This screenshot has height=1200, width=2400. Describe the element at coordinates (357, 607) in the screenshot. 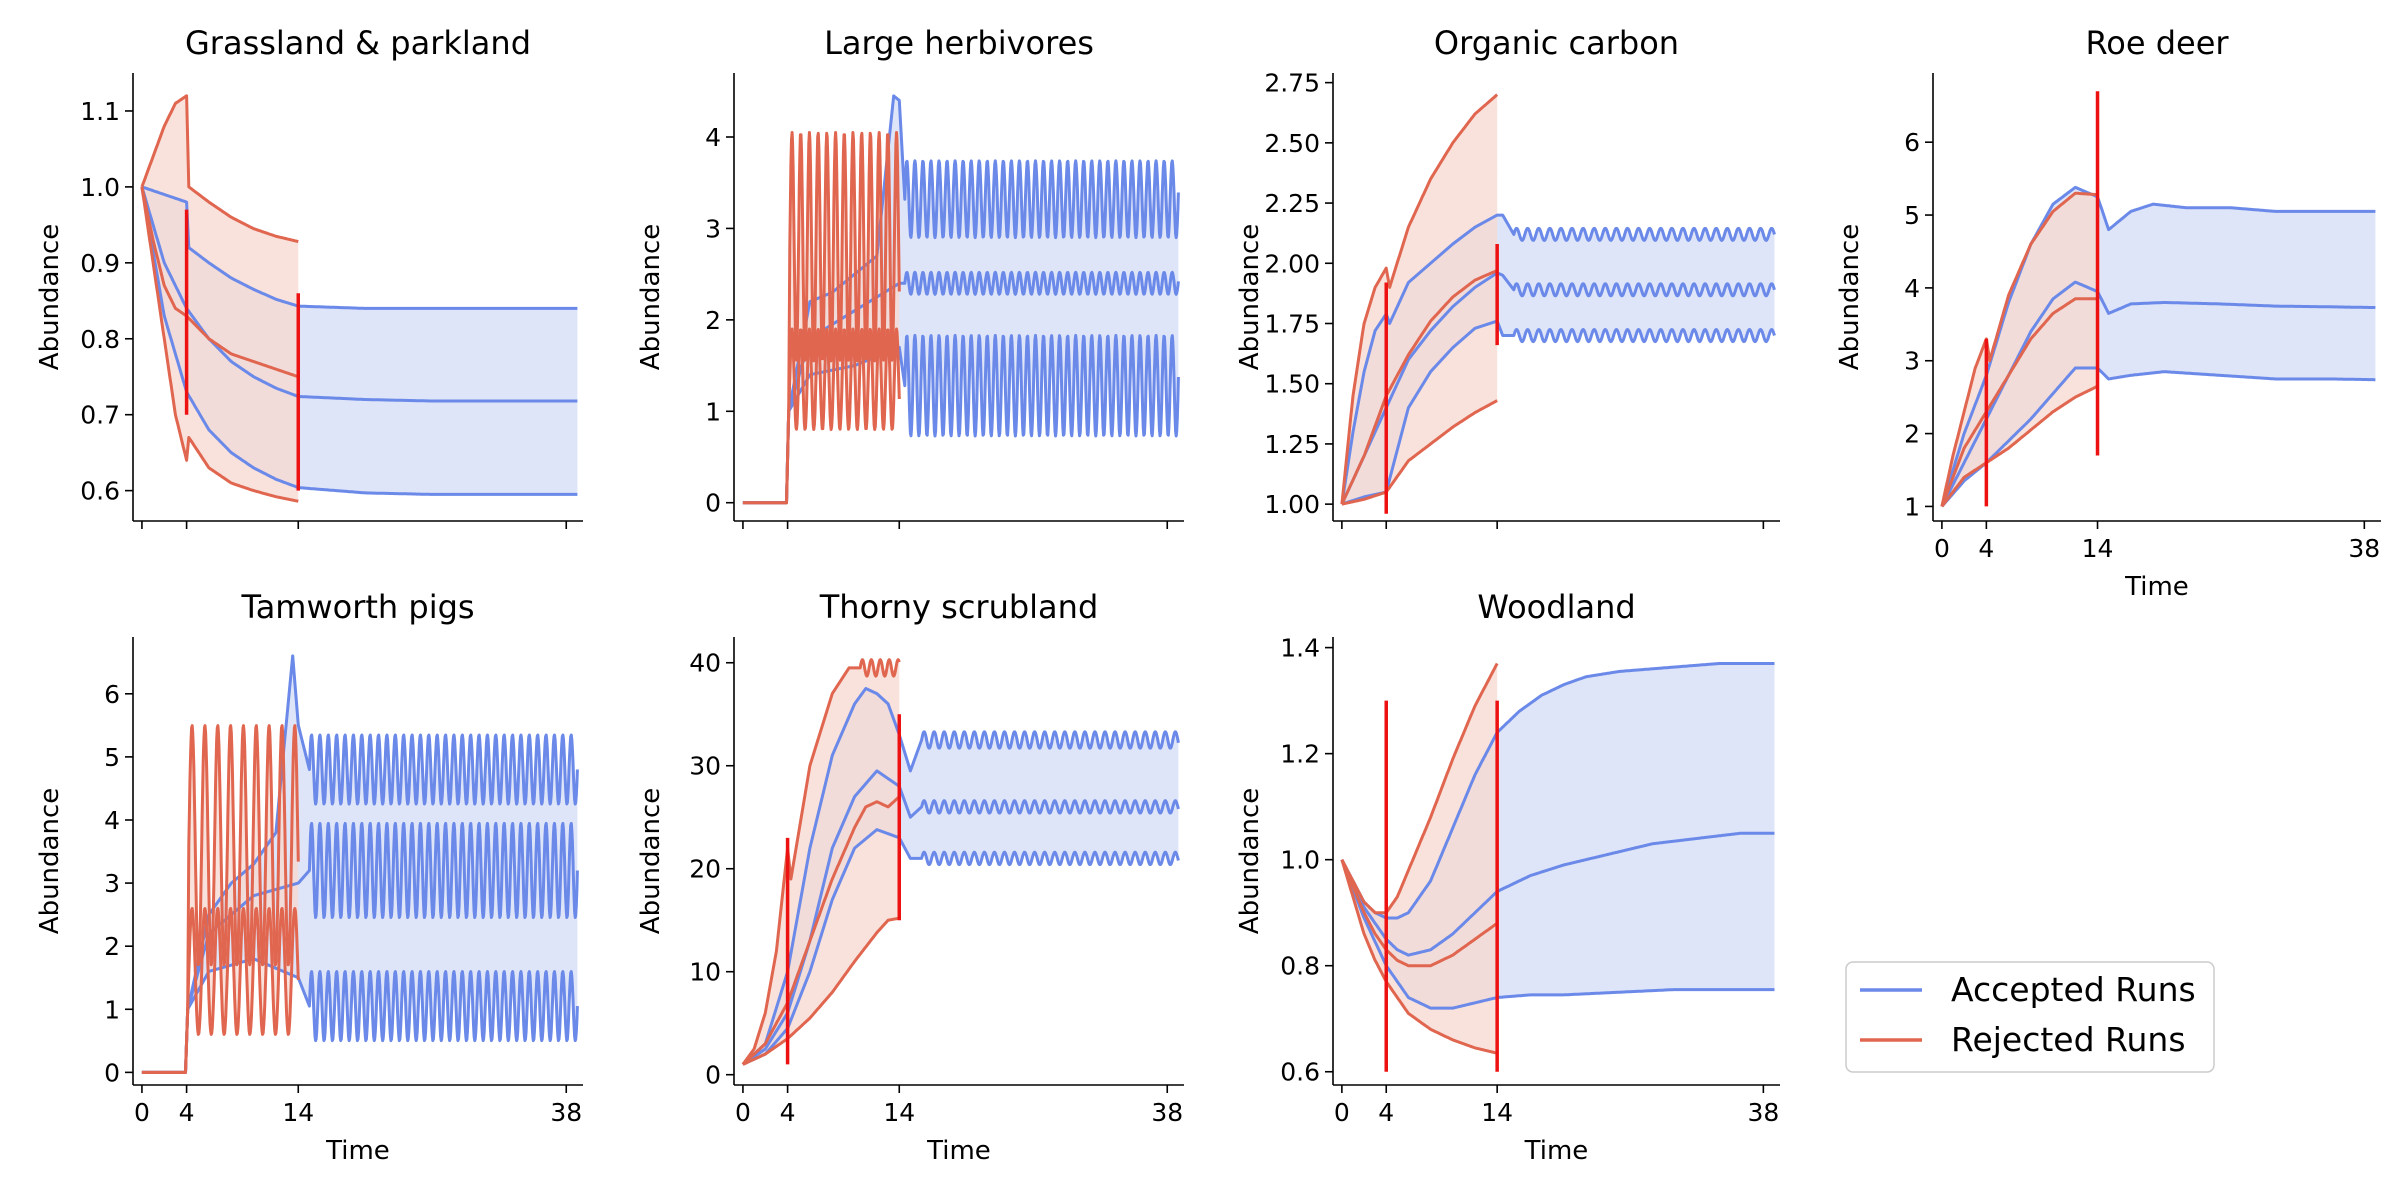

I see `panel-title: Tamworth pigs` at that location.